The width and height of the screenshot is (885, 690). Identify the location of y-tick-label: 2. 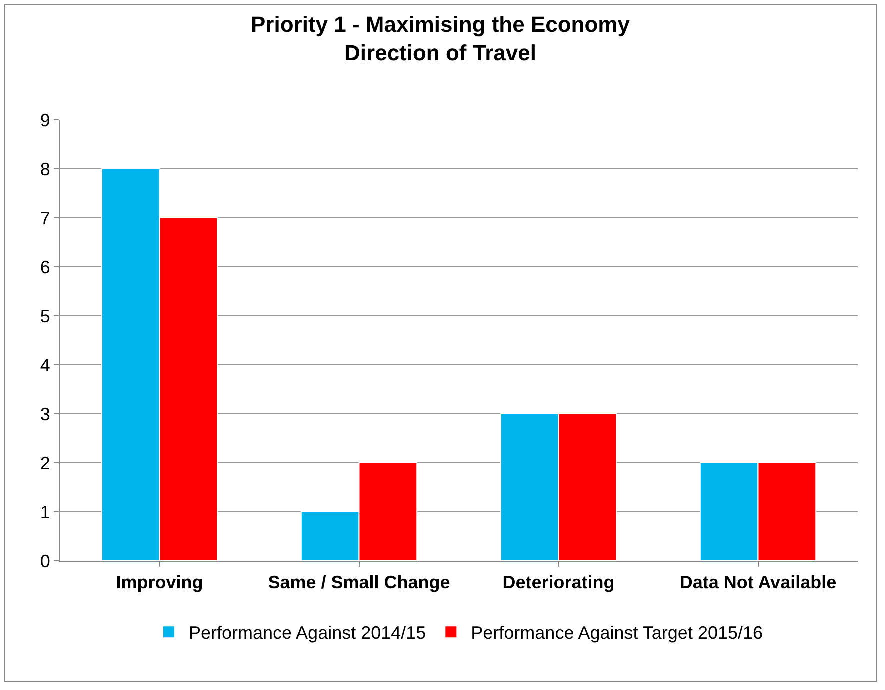
(45, 463).